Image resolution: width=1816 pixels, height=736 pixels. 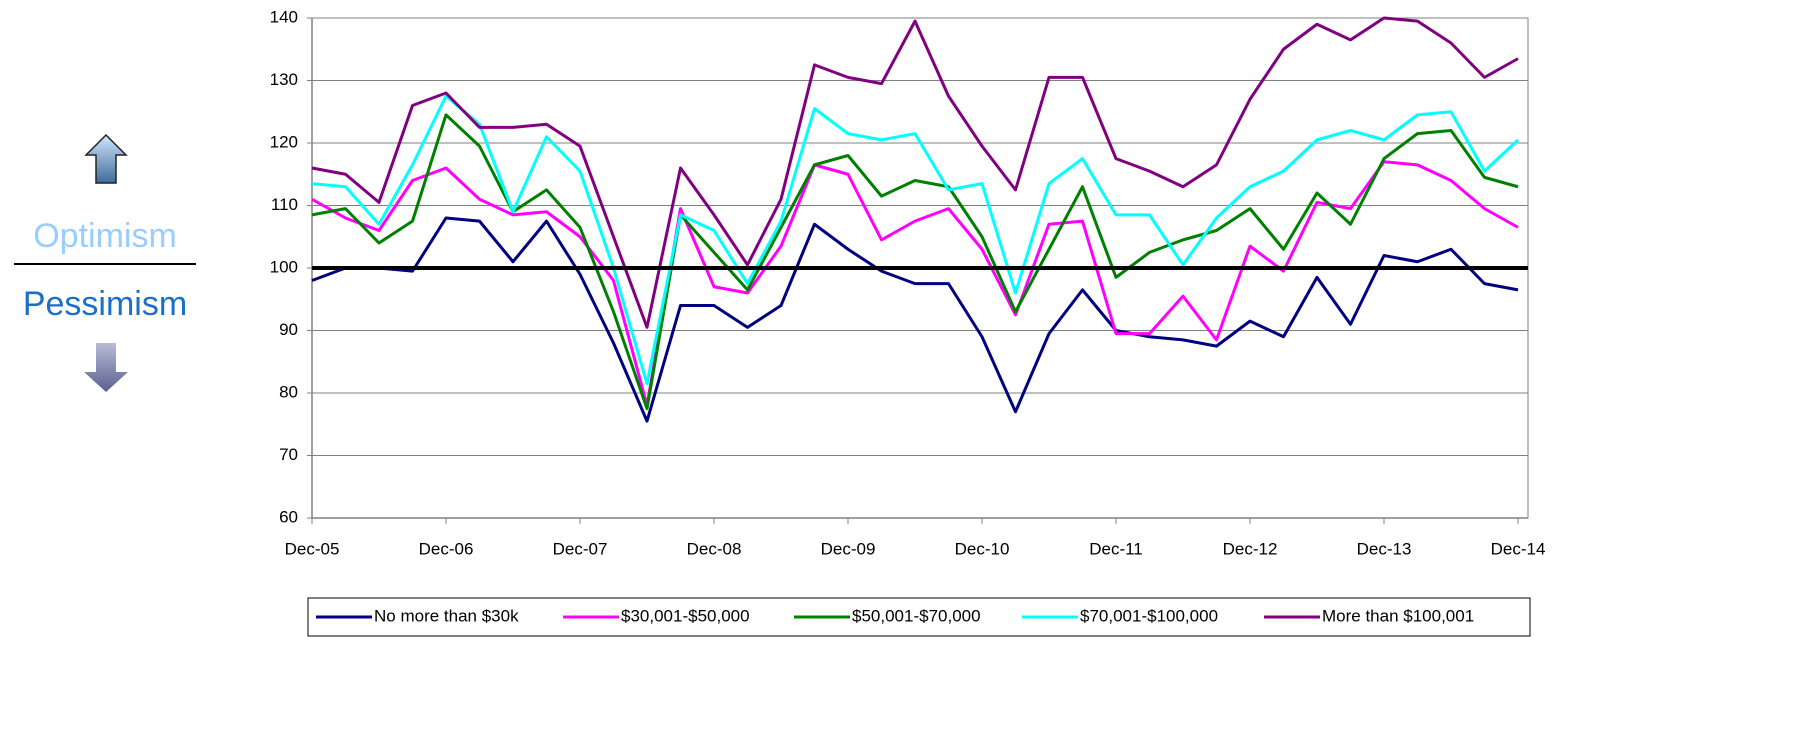 I want to click on x-tick-label: Dec-08, so click(x=714, y=548).